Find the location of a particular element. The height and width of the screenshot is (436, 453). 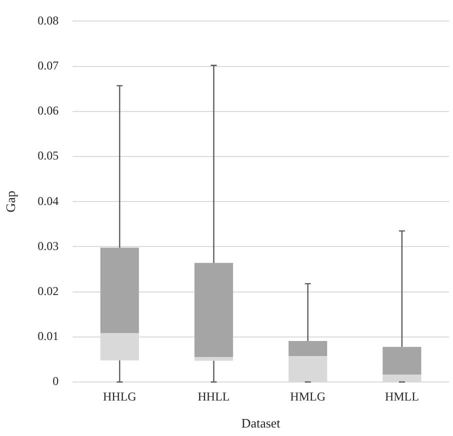

x-axis-title: Dataset is located at coordinates (261, 423).